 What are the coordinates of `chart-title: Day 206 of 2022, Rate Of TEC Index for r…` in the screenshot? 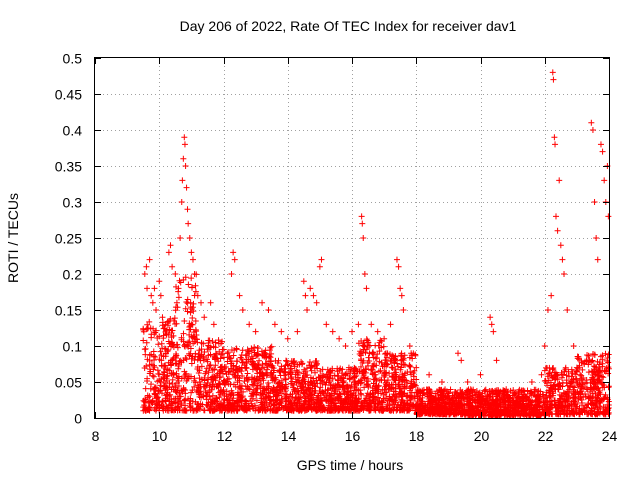 It's located at (348, 26).